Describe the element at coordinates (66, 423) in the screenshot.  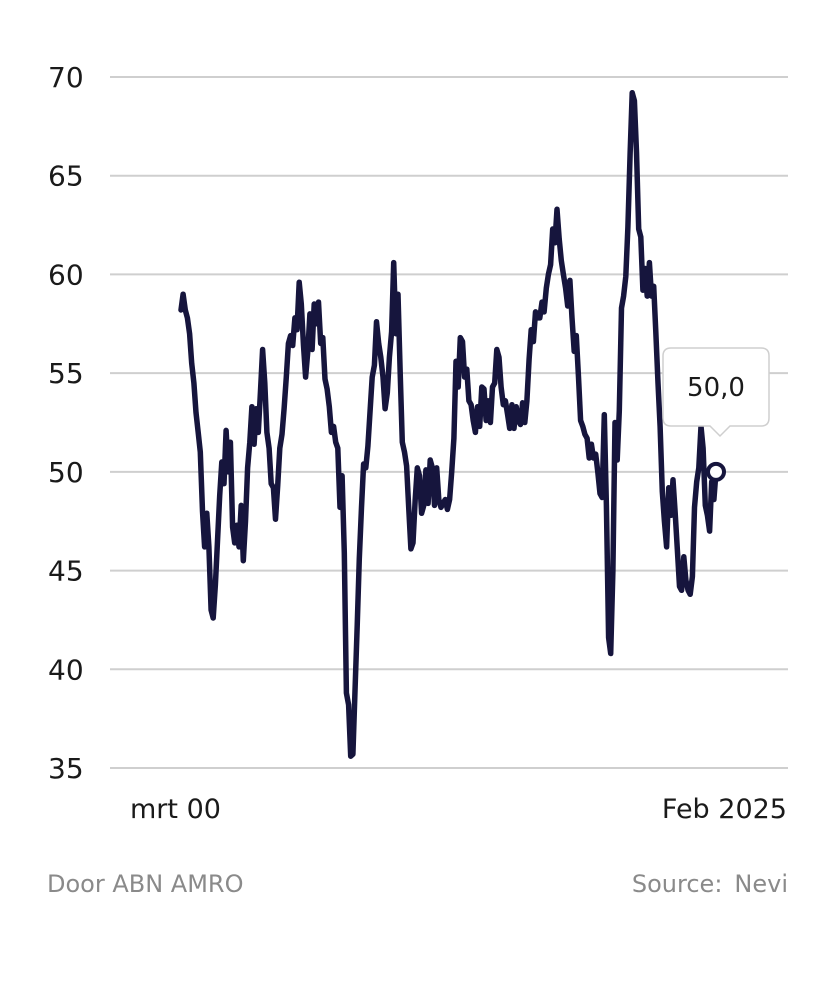
I see `y-axis-tick-labels: 35 40 45 50 55 60 65 70` at that location.